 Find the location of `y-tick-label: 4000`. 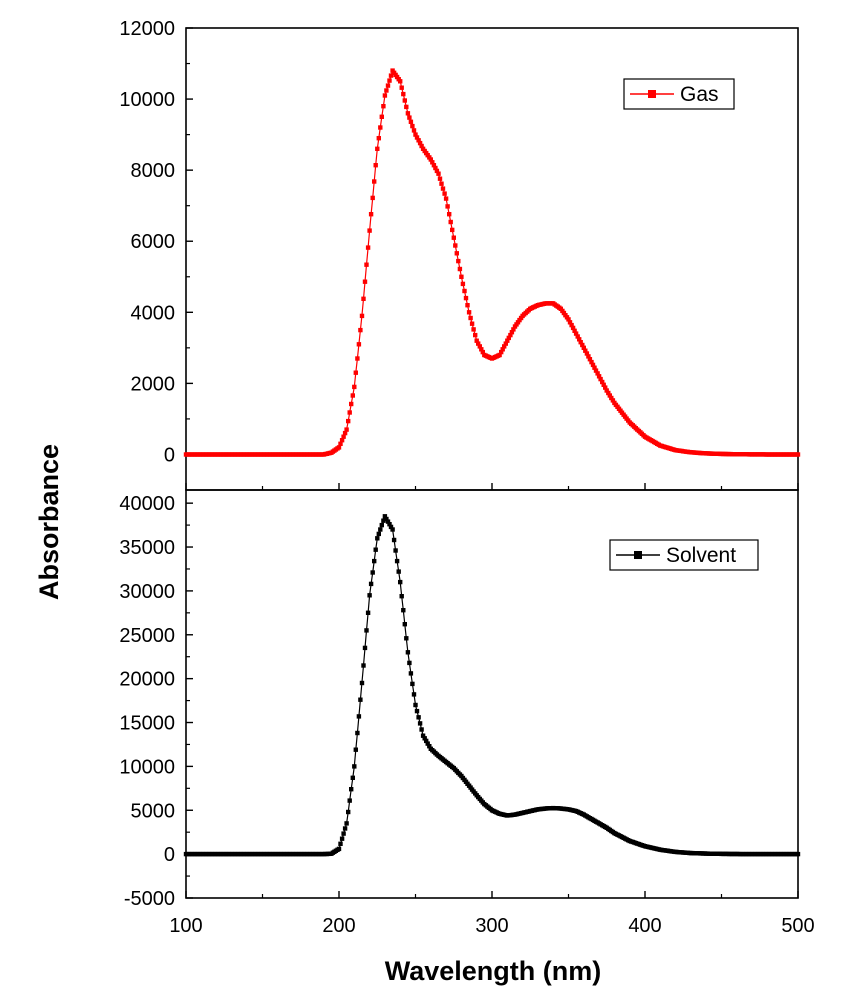

y-tick-label: 4000 is located at coordinates (153, 313).